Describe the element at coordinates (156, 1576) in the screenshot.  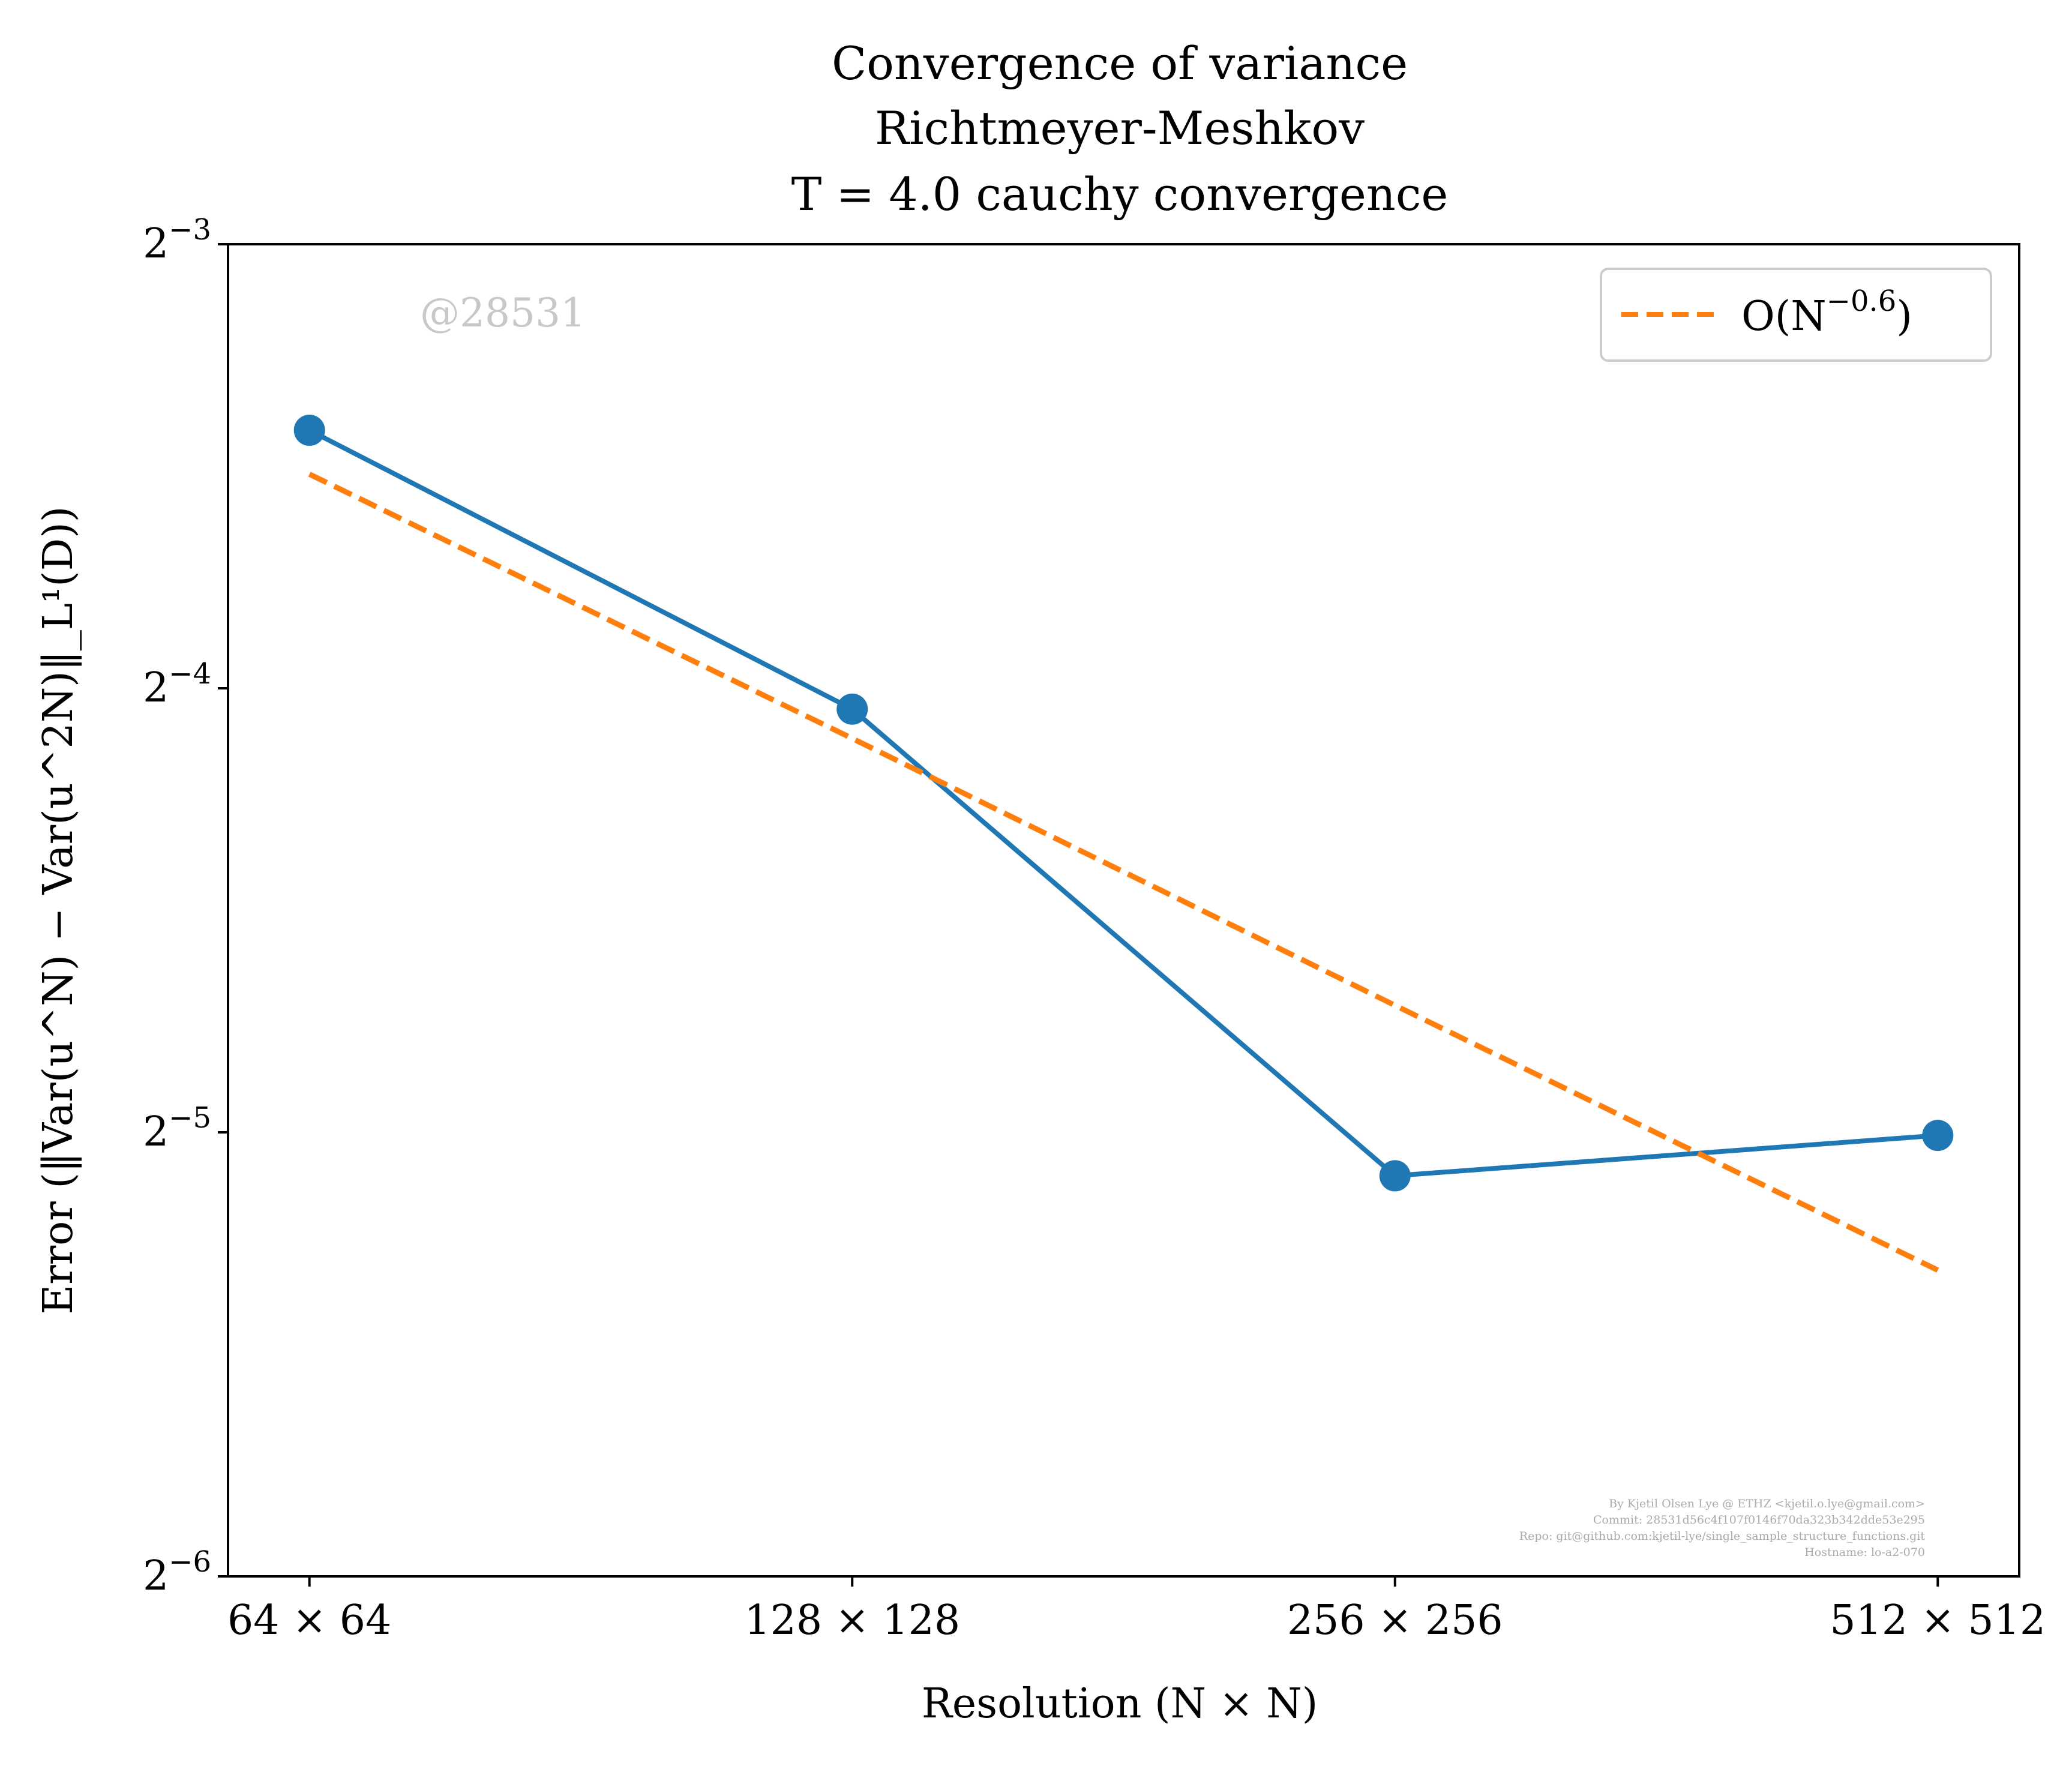
I see `y-tick-base-3: 2` at that location.